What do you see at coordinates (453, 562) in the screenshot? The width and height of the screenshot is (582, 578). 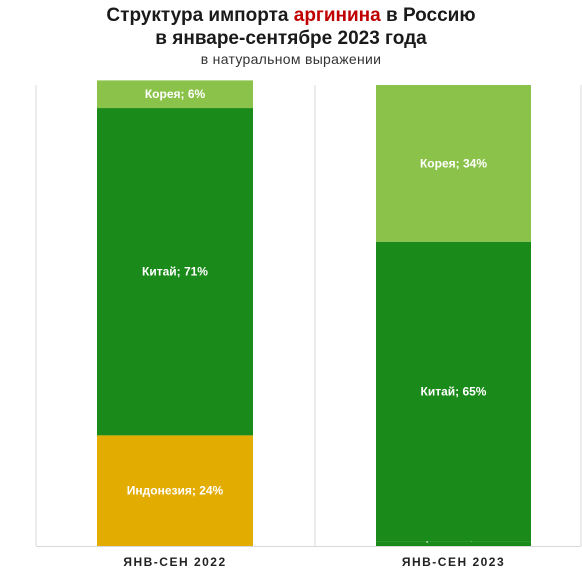 I see `x-tick-label: ЯНВ-СЕН 2023` at bounding box center [453, 562].